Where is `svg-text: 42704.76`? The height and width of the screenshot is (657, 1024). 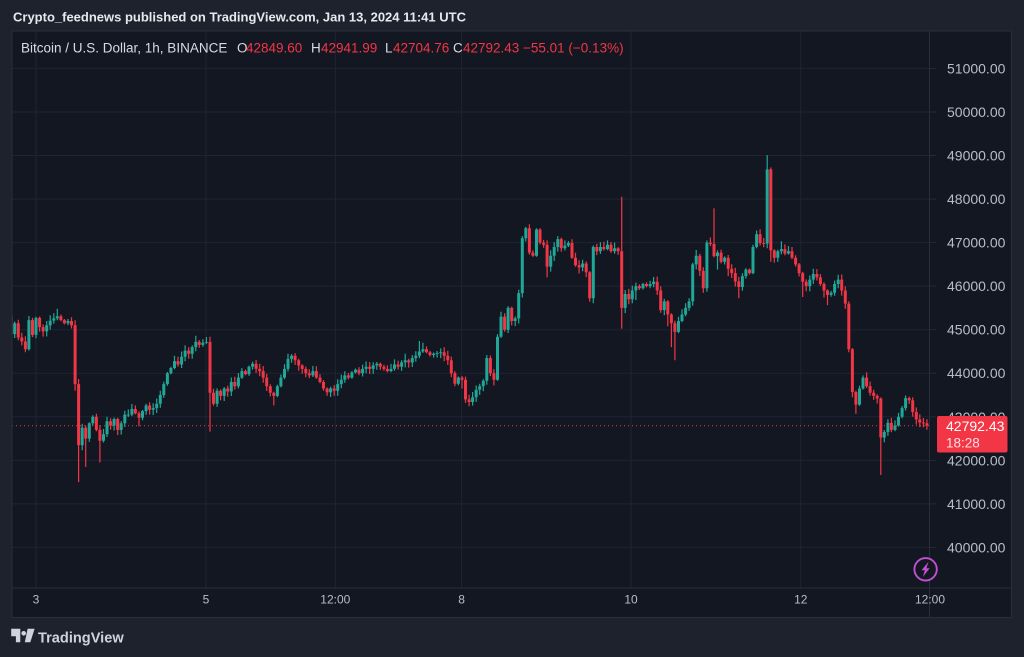 svg-text: 42704.76 is located at coordinates (421, 48).